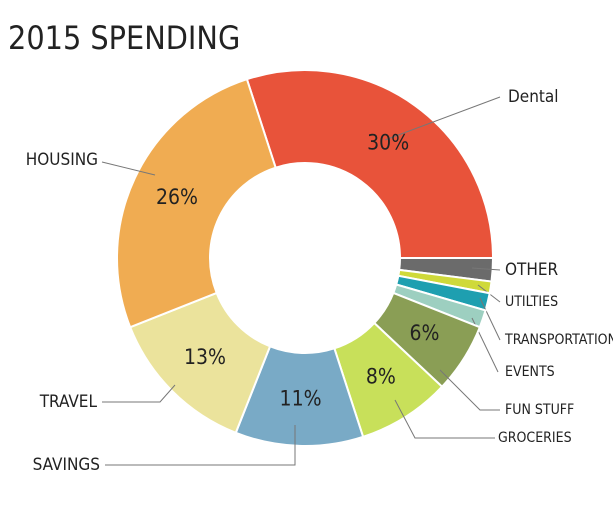 Image resolution: width=613 pixels, height=507 pixels. Describe the element at coordinates (62, 160) in the screenshot. I see `category-label: HOUSING` at that location.